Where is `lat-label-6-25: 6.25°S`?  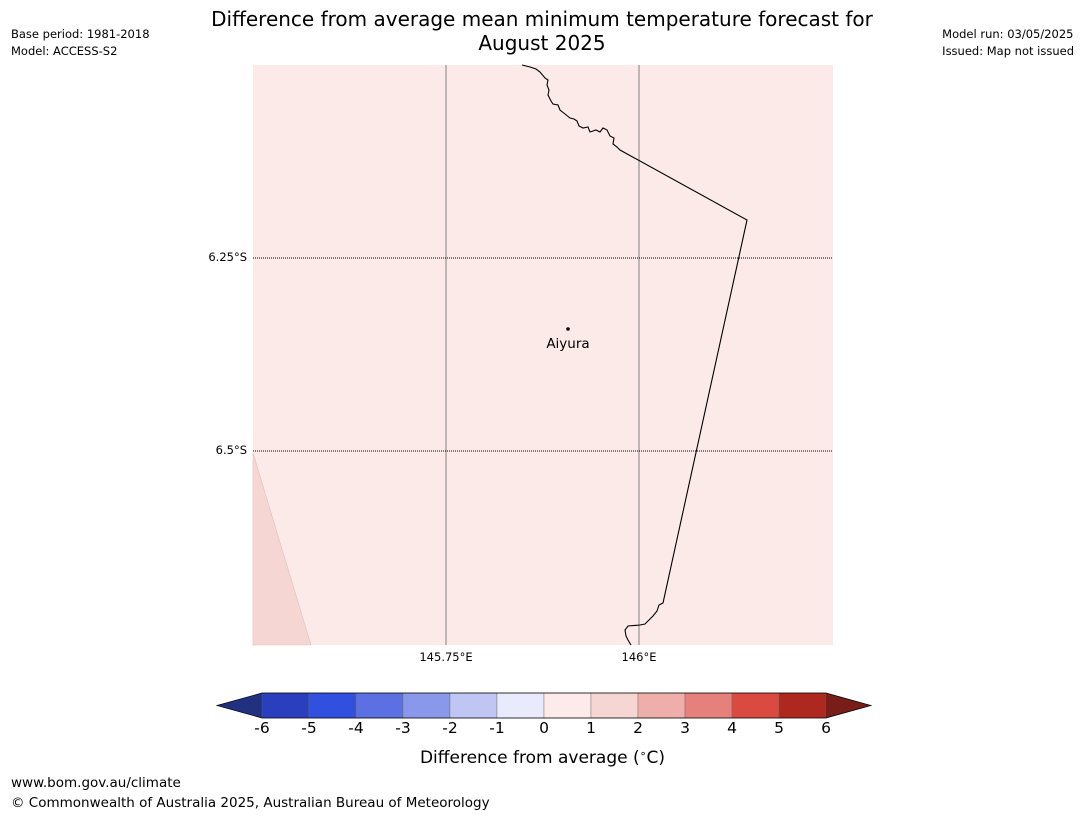 lat-label-6-25: 6.25°S is located at coordinates (227, 257).